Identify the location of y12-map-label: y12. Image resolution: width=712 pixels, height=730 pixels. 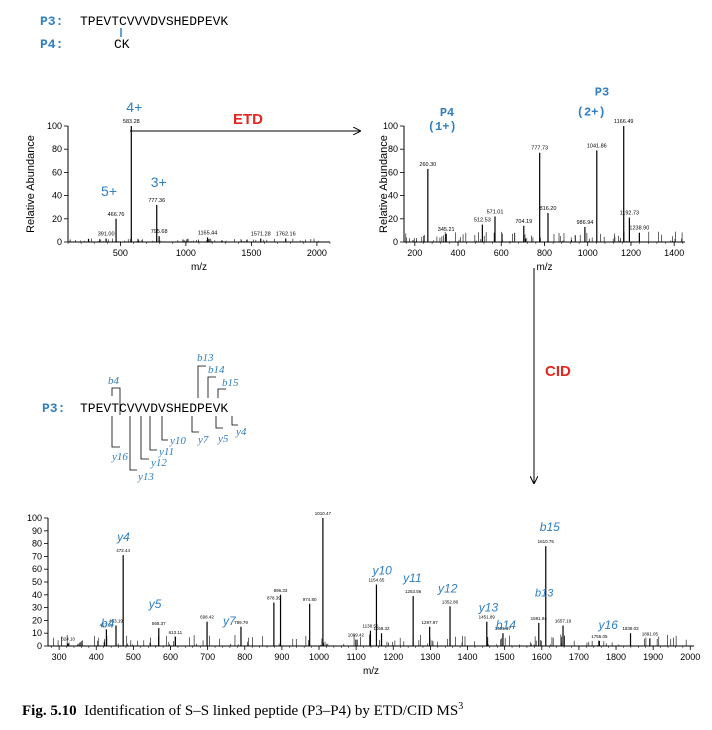
(158, 463).